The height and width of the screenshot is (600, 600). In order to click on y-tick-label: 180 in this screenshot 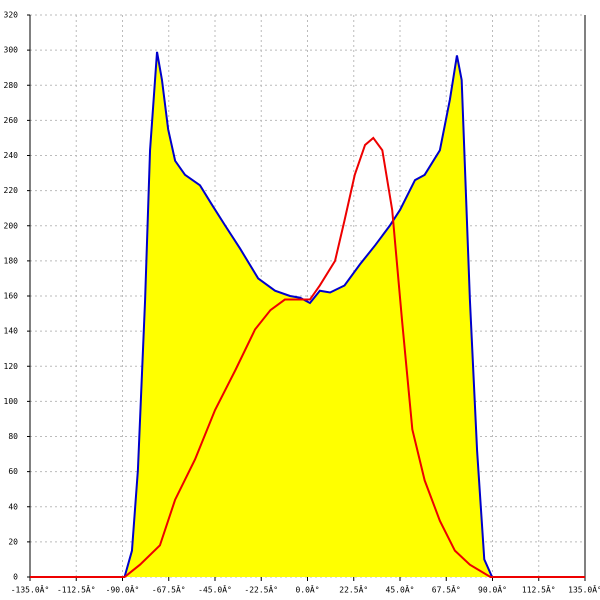, I will do `click(11, 260)`.